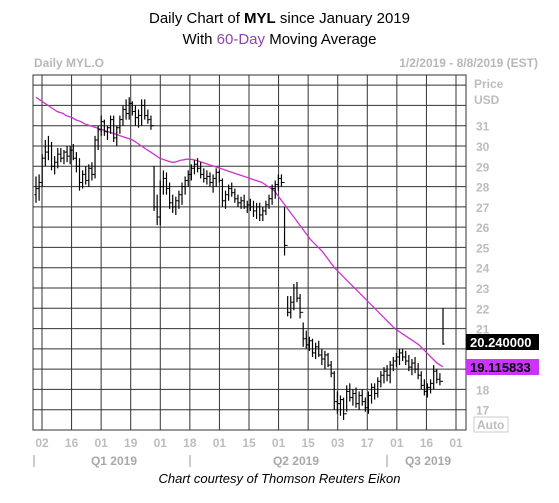  What do you see at coordinates (483, 269) in the screenshot?
I see `y-tick-label: 24` at bounding box center [483, 269].